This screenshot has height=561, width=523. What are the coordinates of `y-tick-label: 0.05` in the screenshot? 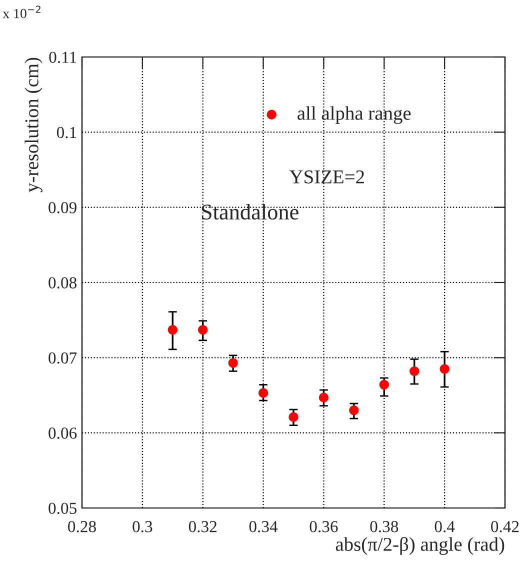 It's located at (62, 508).